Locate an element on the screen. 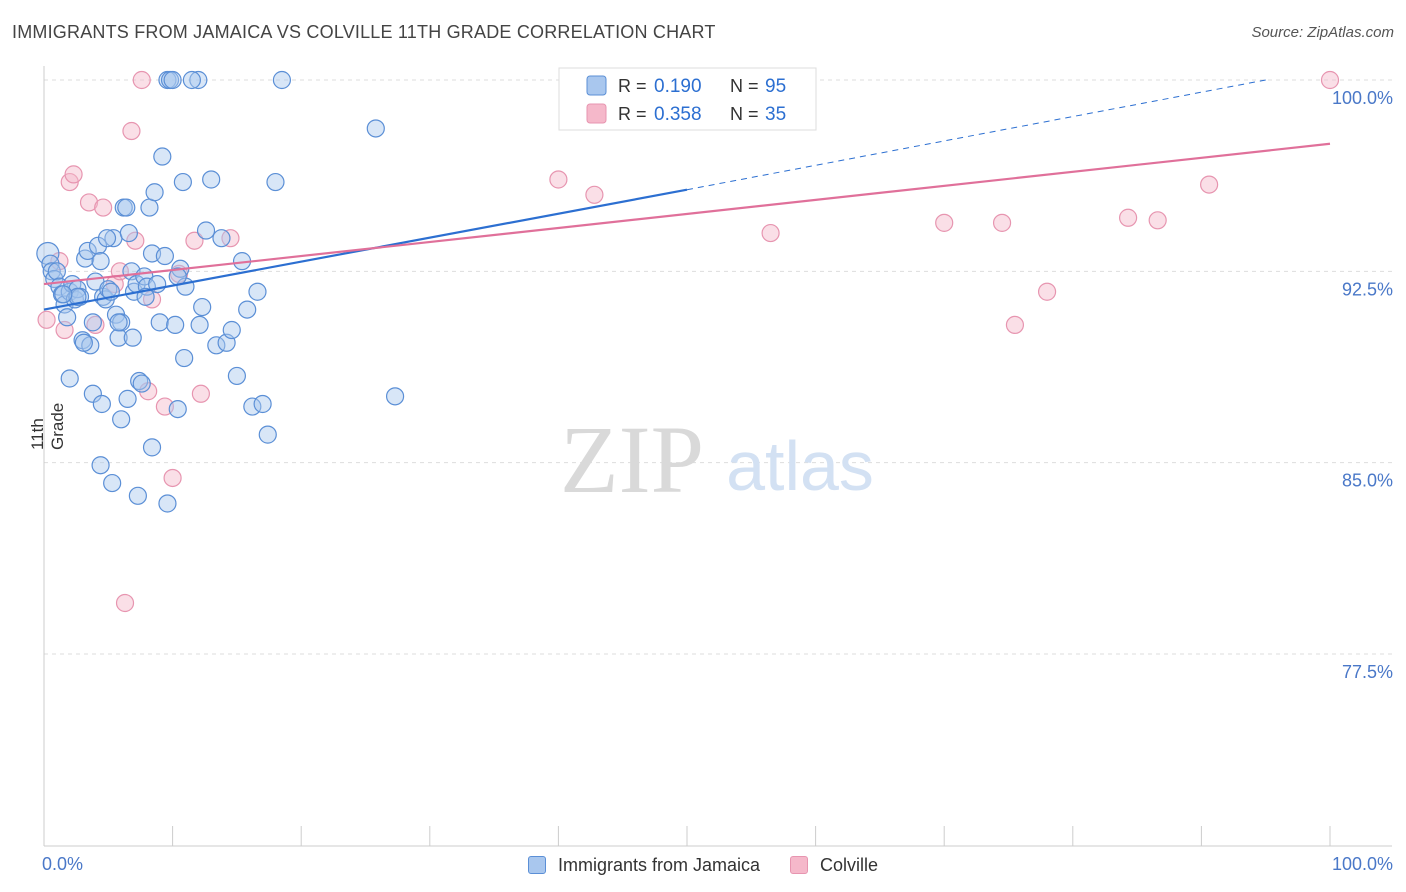 This screenshot has width=1406, height=892. bottom-legend-label-colville: Colville is located at coordinates (849, 864).